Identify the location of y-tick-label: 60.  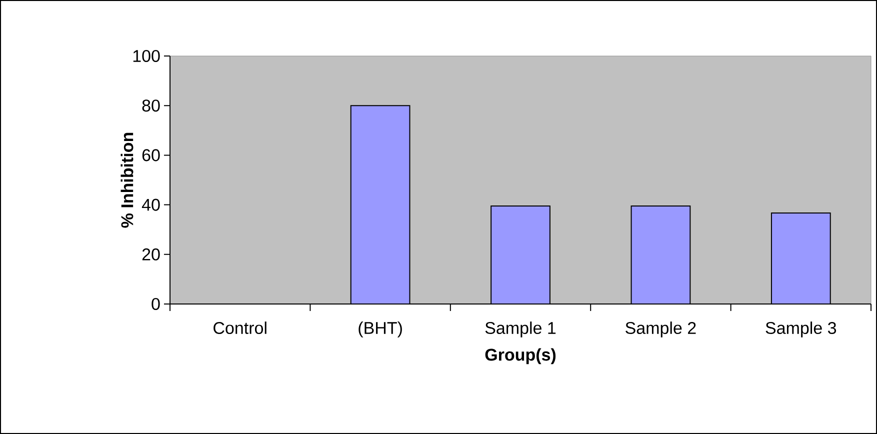
(151, 155).